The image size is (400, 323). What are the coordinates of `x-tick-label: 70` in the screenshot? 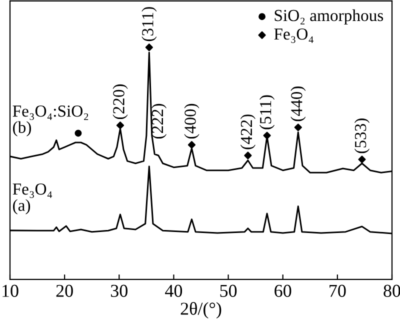 It's located at (338, 290).